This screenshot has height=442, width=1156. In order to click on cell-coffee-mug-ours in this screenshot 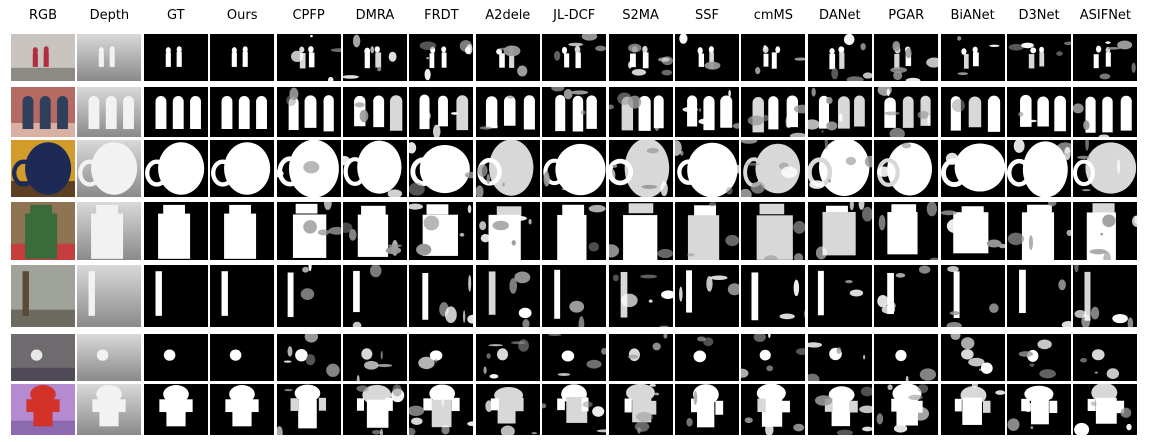, I will do `click(242, 168)`.